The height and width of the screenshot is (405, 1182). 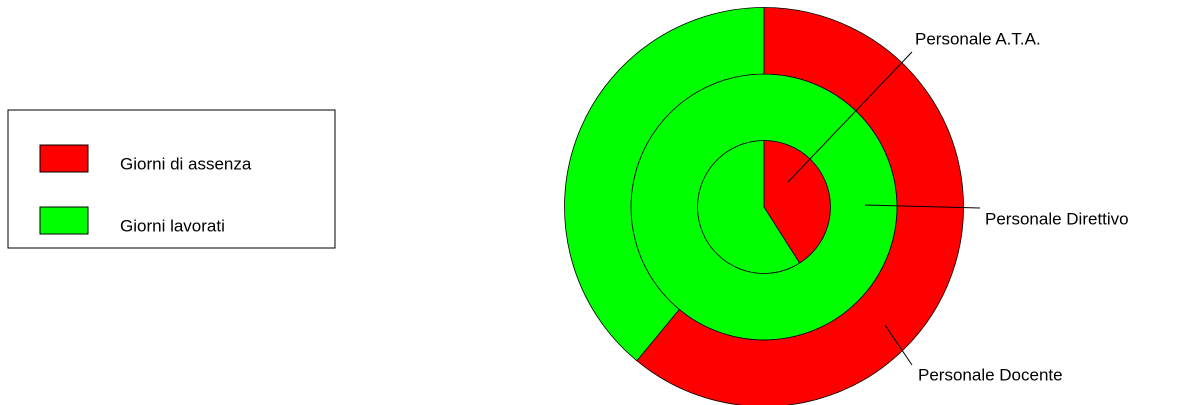 What do you see at coordinates (664, 184) in the screenshot?
I see `ring-segment` at bounding box center [664, 184].